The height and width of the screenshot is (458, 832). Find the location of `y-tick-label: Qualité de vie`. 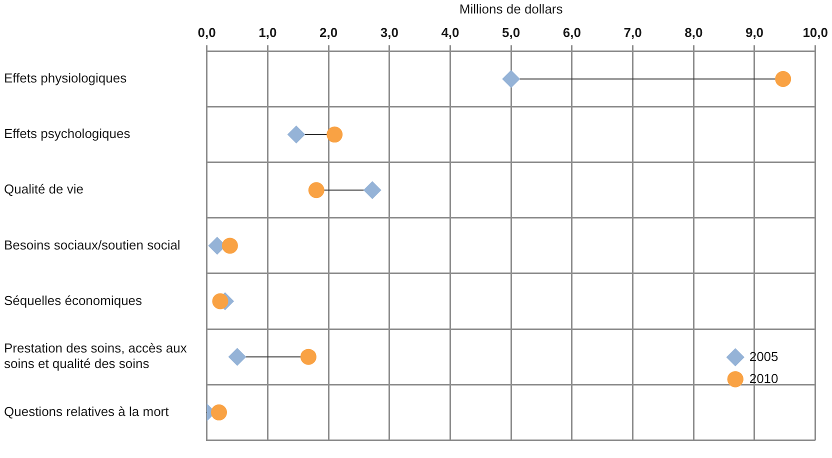

y-tick-label: Qualité de vie is located at coordinates (44, 189).